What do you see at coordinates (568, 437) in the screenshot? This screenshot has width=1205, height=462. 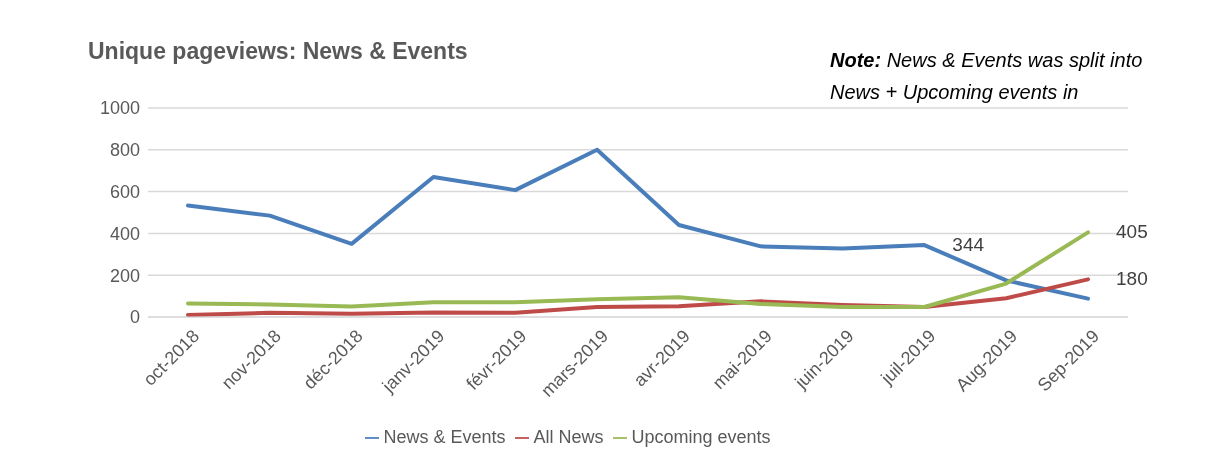 I see `legend-label: All News` at bounding box center [568, 437].